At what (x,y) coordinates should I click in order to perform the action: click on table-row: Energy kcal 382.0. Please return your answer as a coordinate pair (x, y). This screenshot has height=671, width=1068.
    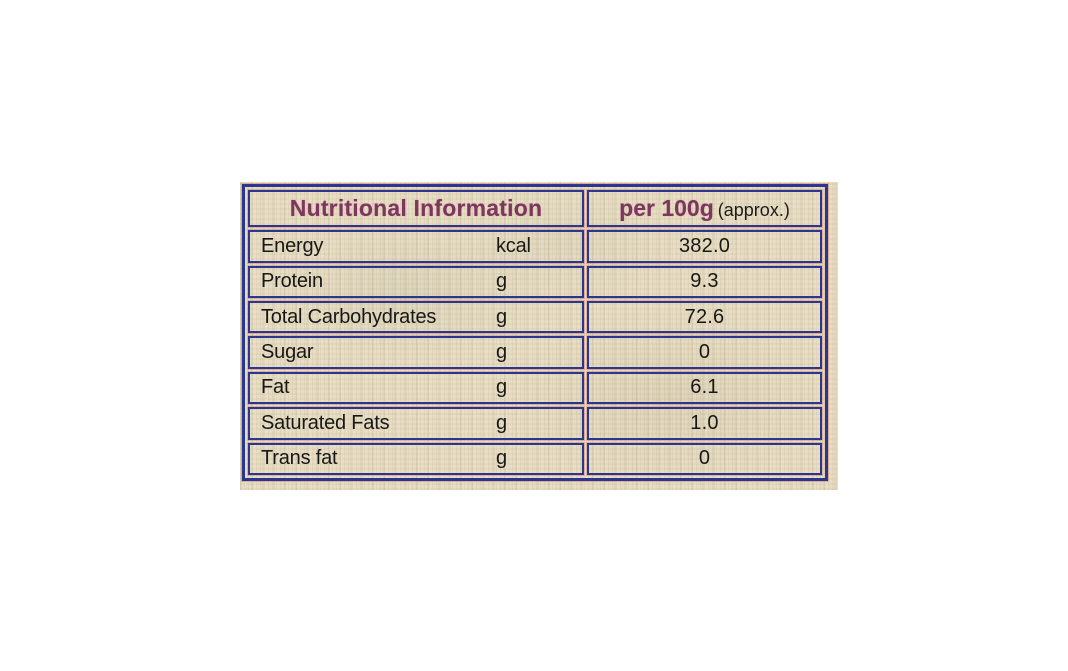
    Looking at the image, I should click on (535, 246).